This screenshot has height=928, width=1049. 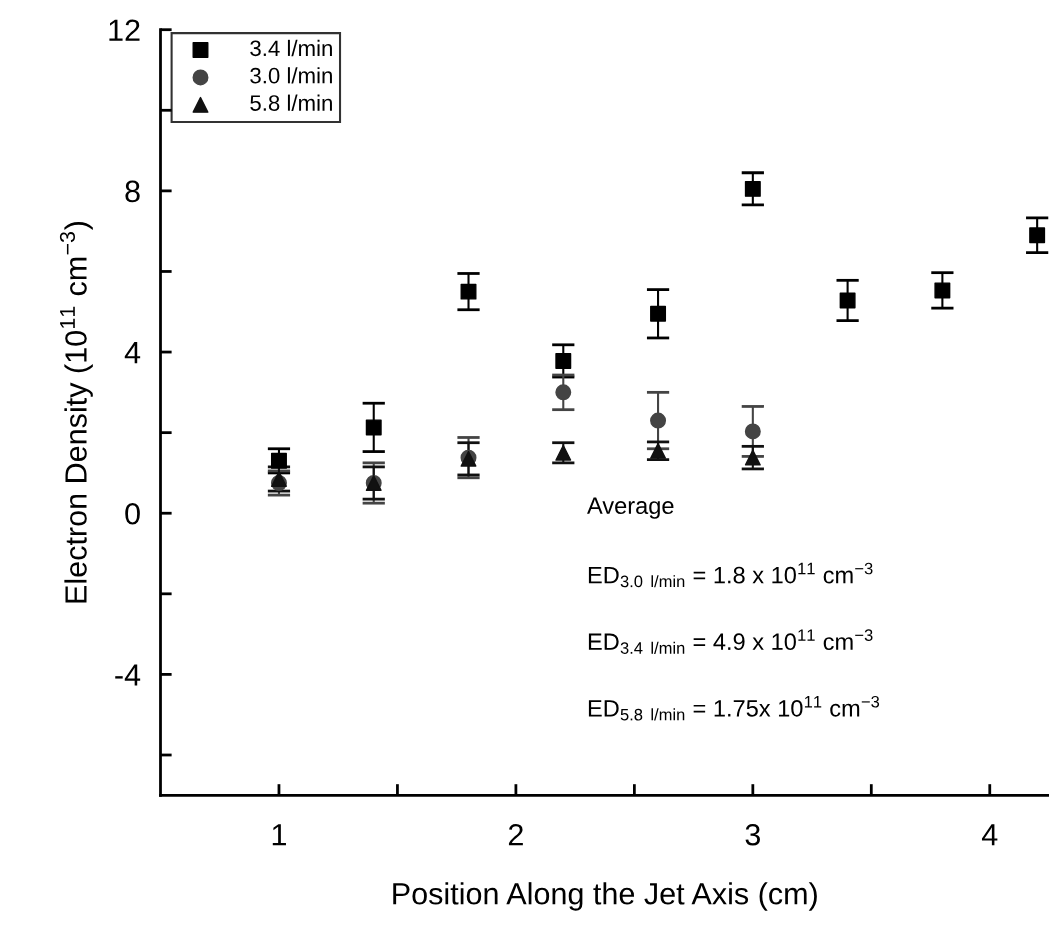 What do you see at coordinates (279, 835) in the screenshot?
I see `x-tick-label: 1` at bounding box center [279, 835].